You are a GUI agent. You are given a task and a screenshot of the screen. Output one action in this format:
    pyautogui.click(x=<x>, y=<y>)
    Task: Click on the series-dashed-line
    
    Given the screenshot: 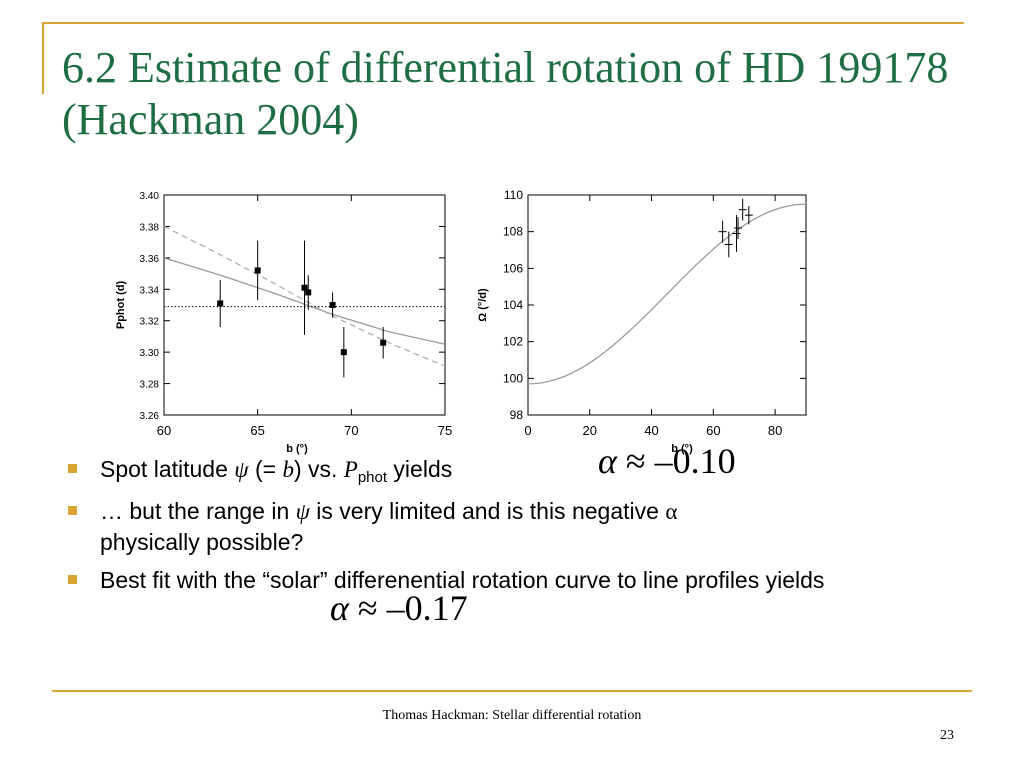 What is the action you would take?
    pyautogui.click(x=304, y=296)
    